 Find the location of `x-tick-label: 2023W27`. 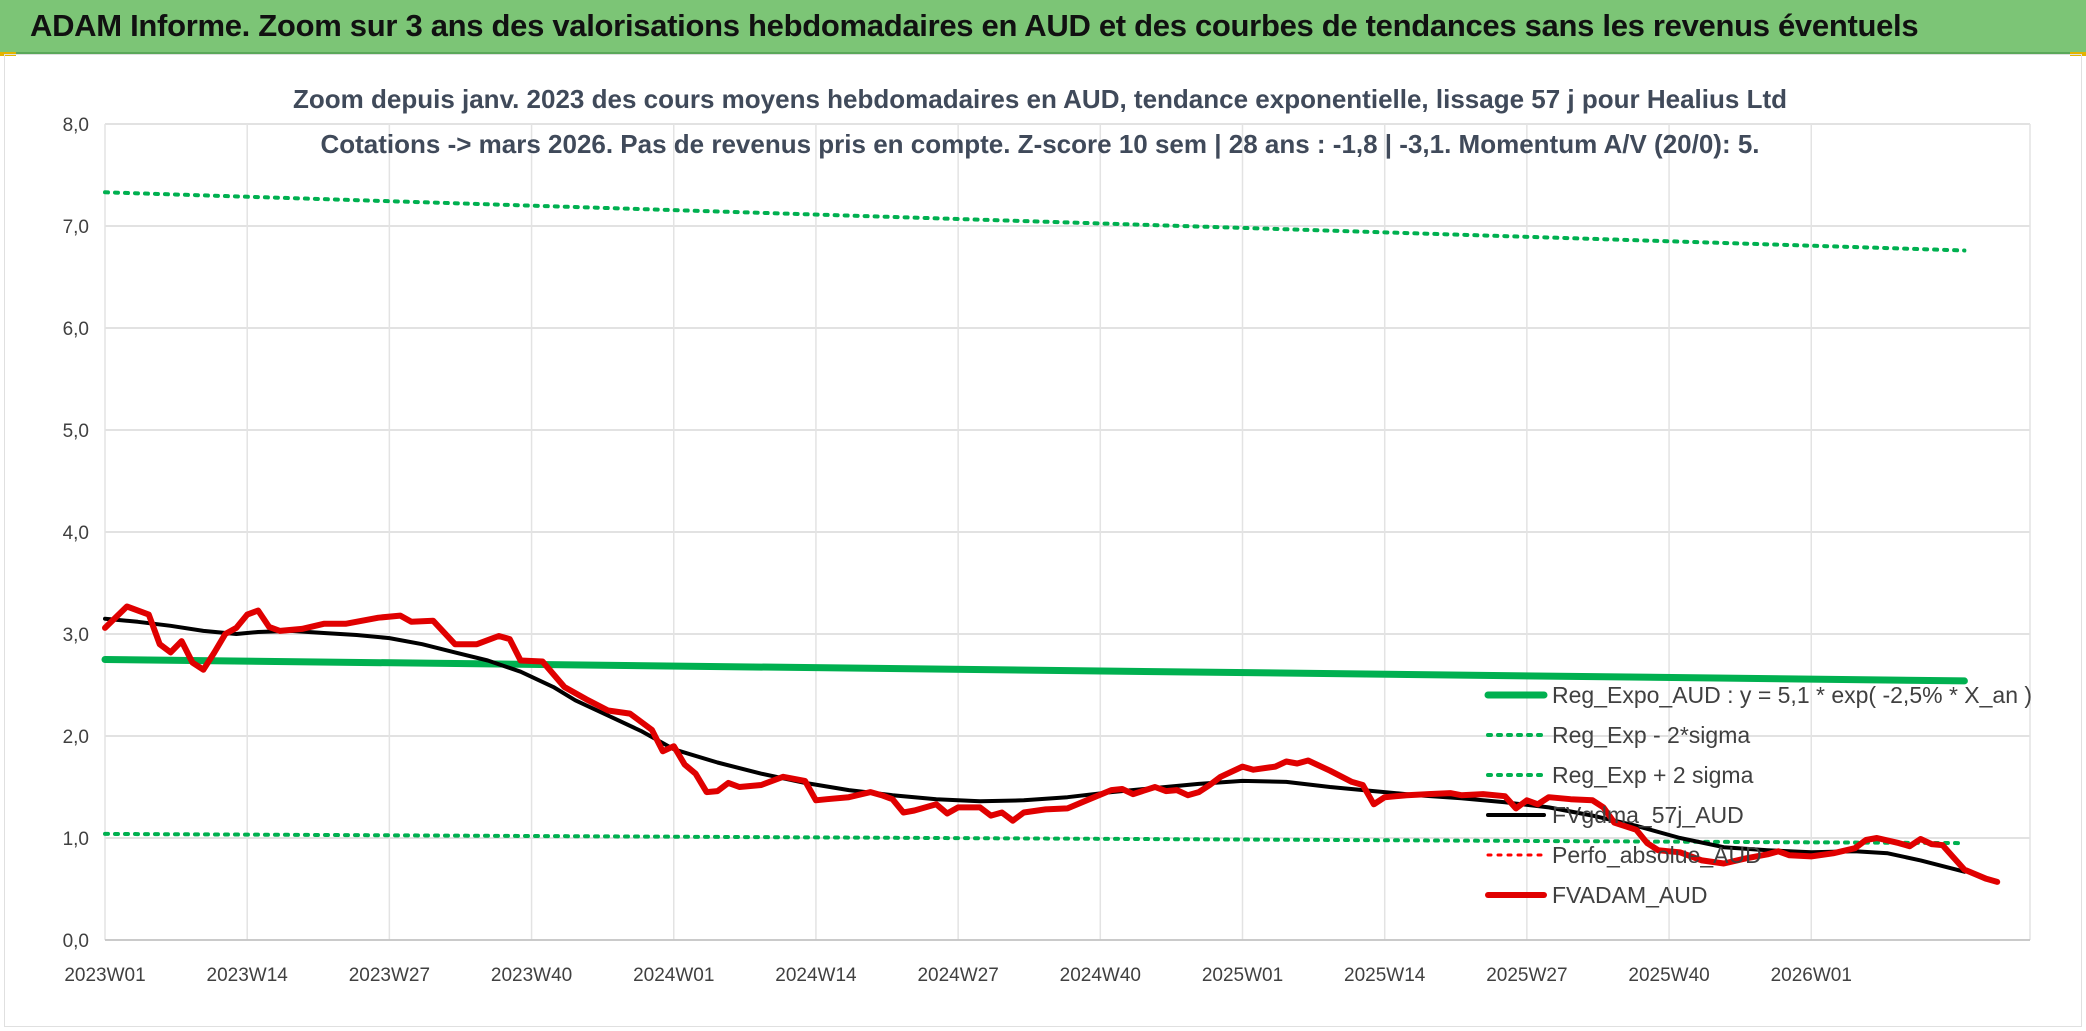

x-tick-label: 2023W27 is located at coordinates (389, 975).